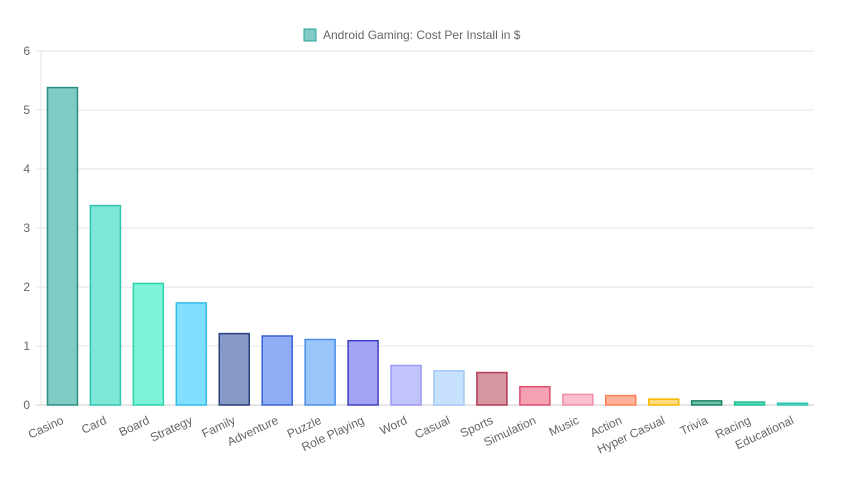 This screenshot has height=481, width=867. Describe the element at coordinates (62, 246) in the screenshot. I see `bar-casino` at that location.